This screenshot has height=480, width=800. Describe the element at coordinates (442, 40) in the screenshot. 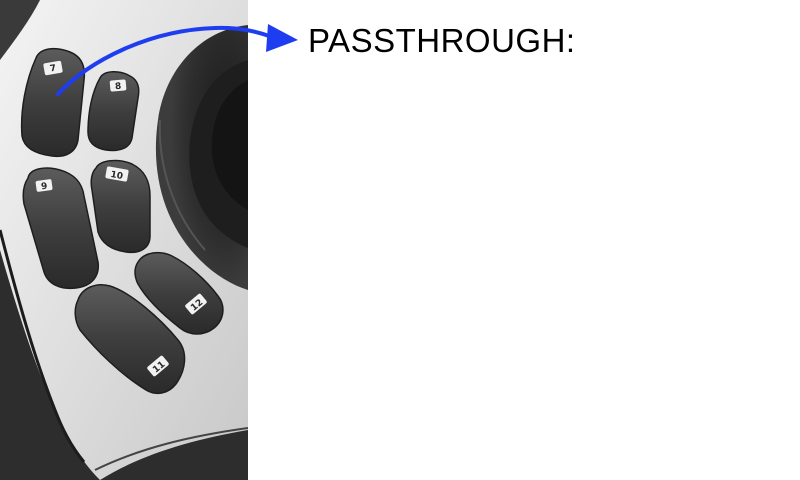

I see `passthrough-caption: PASSTHROUGH:` at that location.